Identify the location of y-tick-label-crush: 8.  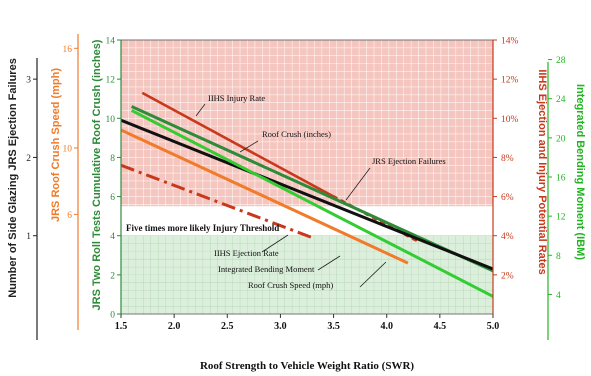
(112, 159).